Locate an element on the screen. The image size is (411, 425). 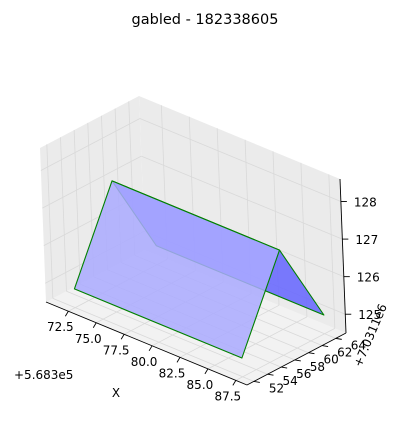
z-axis-line is located at coordinates (343, 256).